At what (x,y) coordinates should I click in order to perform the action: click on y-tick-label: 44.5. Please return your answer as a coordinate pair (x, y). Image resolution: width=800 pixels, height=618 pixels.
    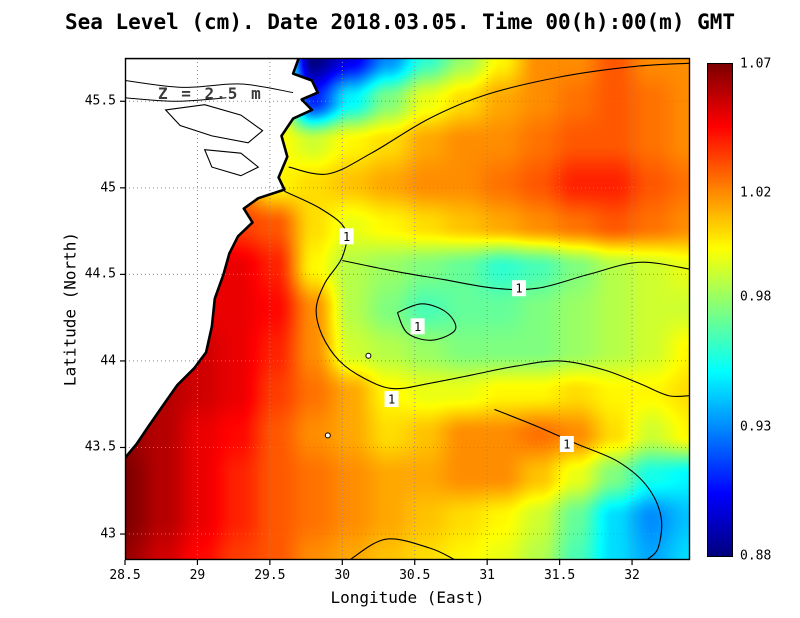
    Looking at the image, I should click on (100, 274).